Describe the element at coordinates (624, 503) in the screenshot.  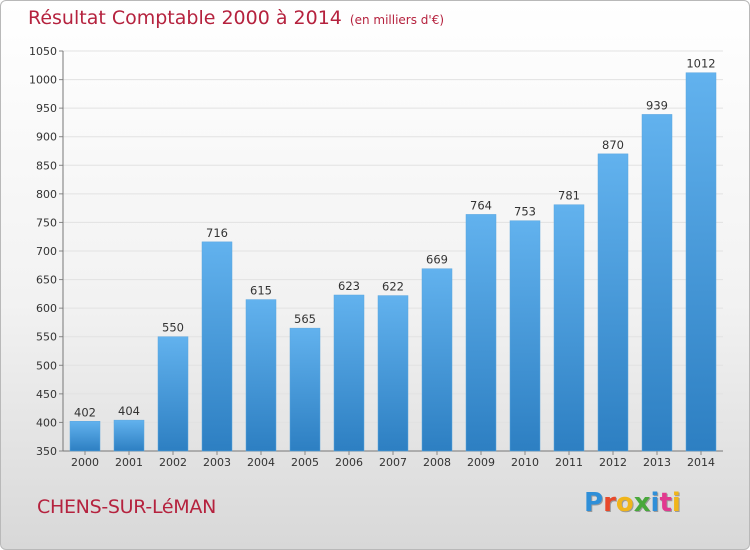
I see `logo-letter: o` at that location.